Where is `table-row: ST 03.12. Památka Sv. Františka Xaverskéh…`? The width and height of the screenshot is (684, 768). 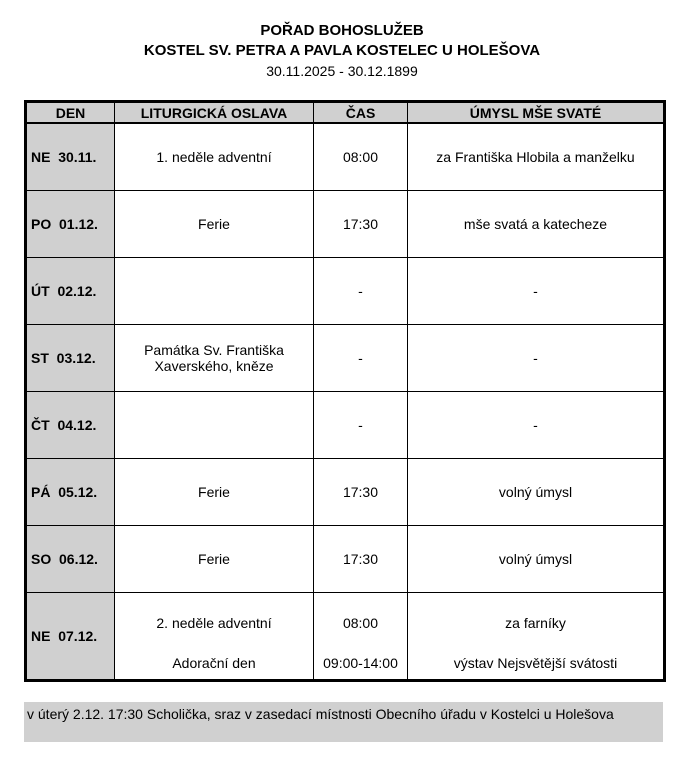 table-row: ST 03.12. Památka Sv. Františka Xaverskéh… is located at coordinates (345, 358).